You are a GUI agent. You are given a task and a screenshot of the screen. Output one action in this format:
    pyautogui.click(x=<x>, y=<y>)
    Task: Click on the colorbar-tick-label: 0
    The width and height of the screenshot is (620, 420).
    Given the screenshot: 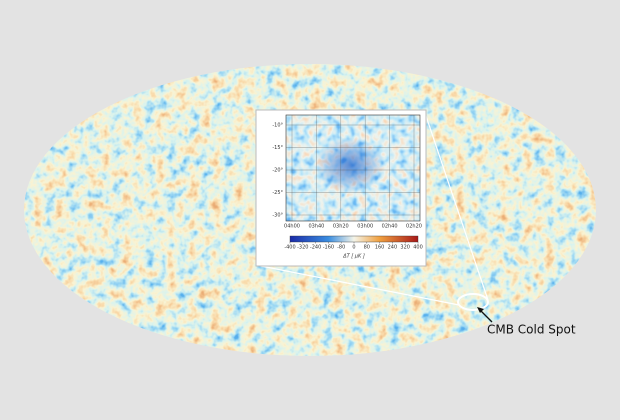 What is the action you would take?
    pyautogui.click(x=353, y=248)
    